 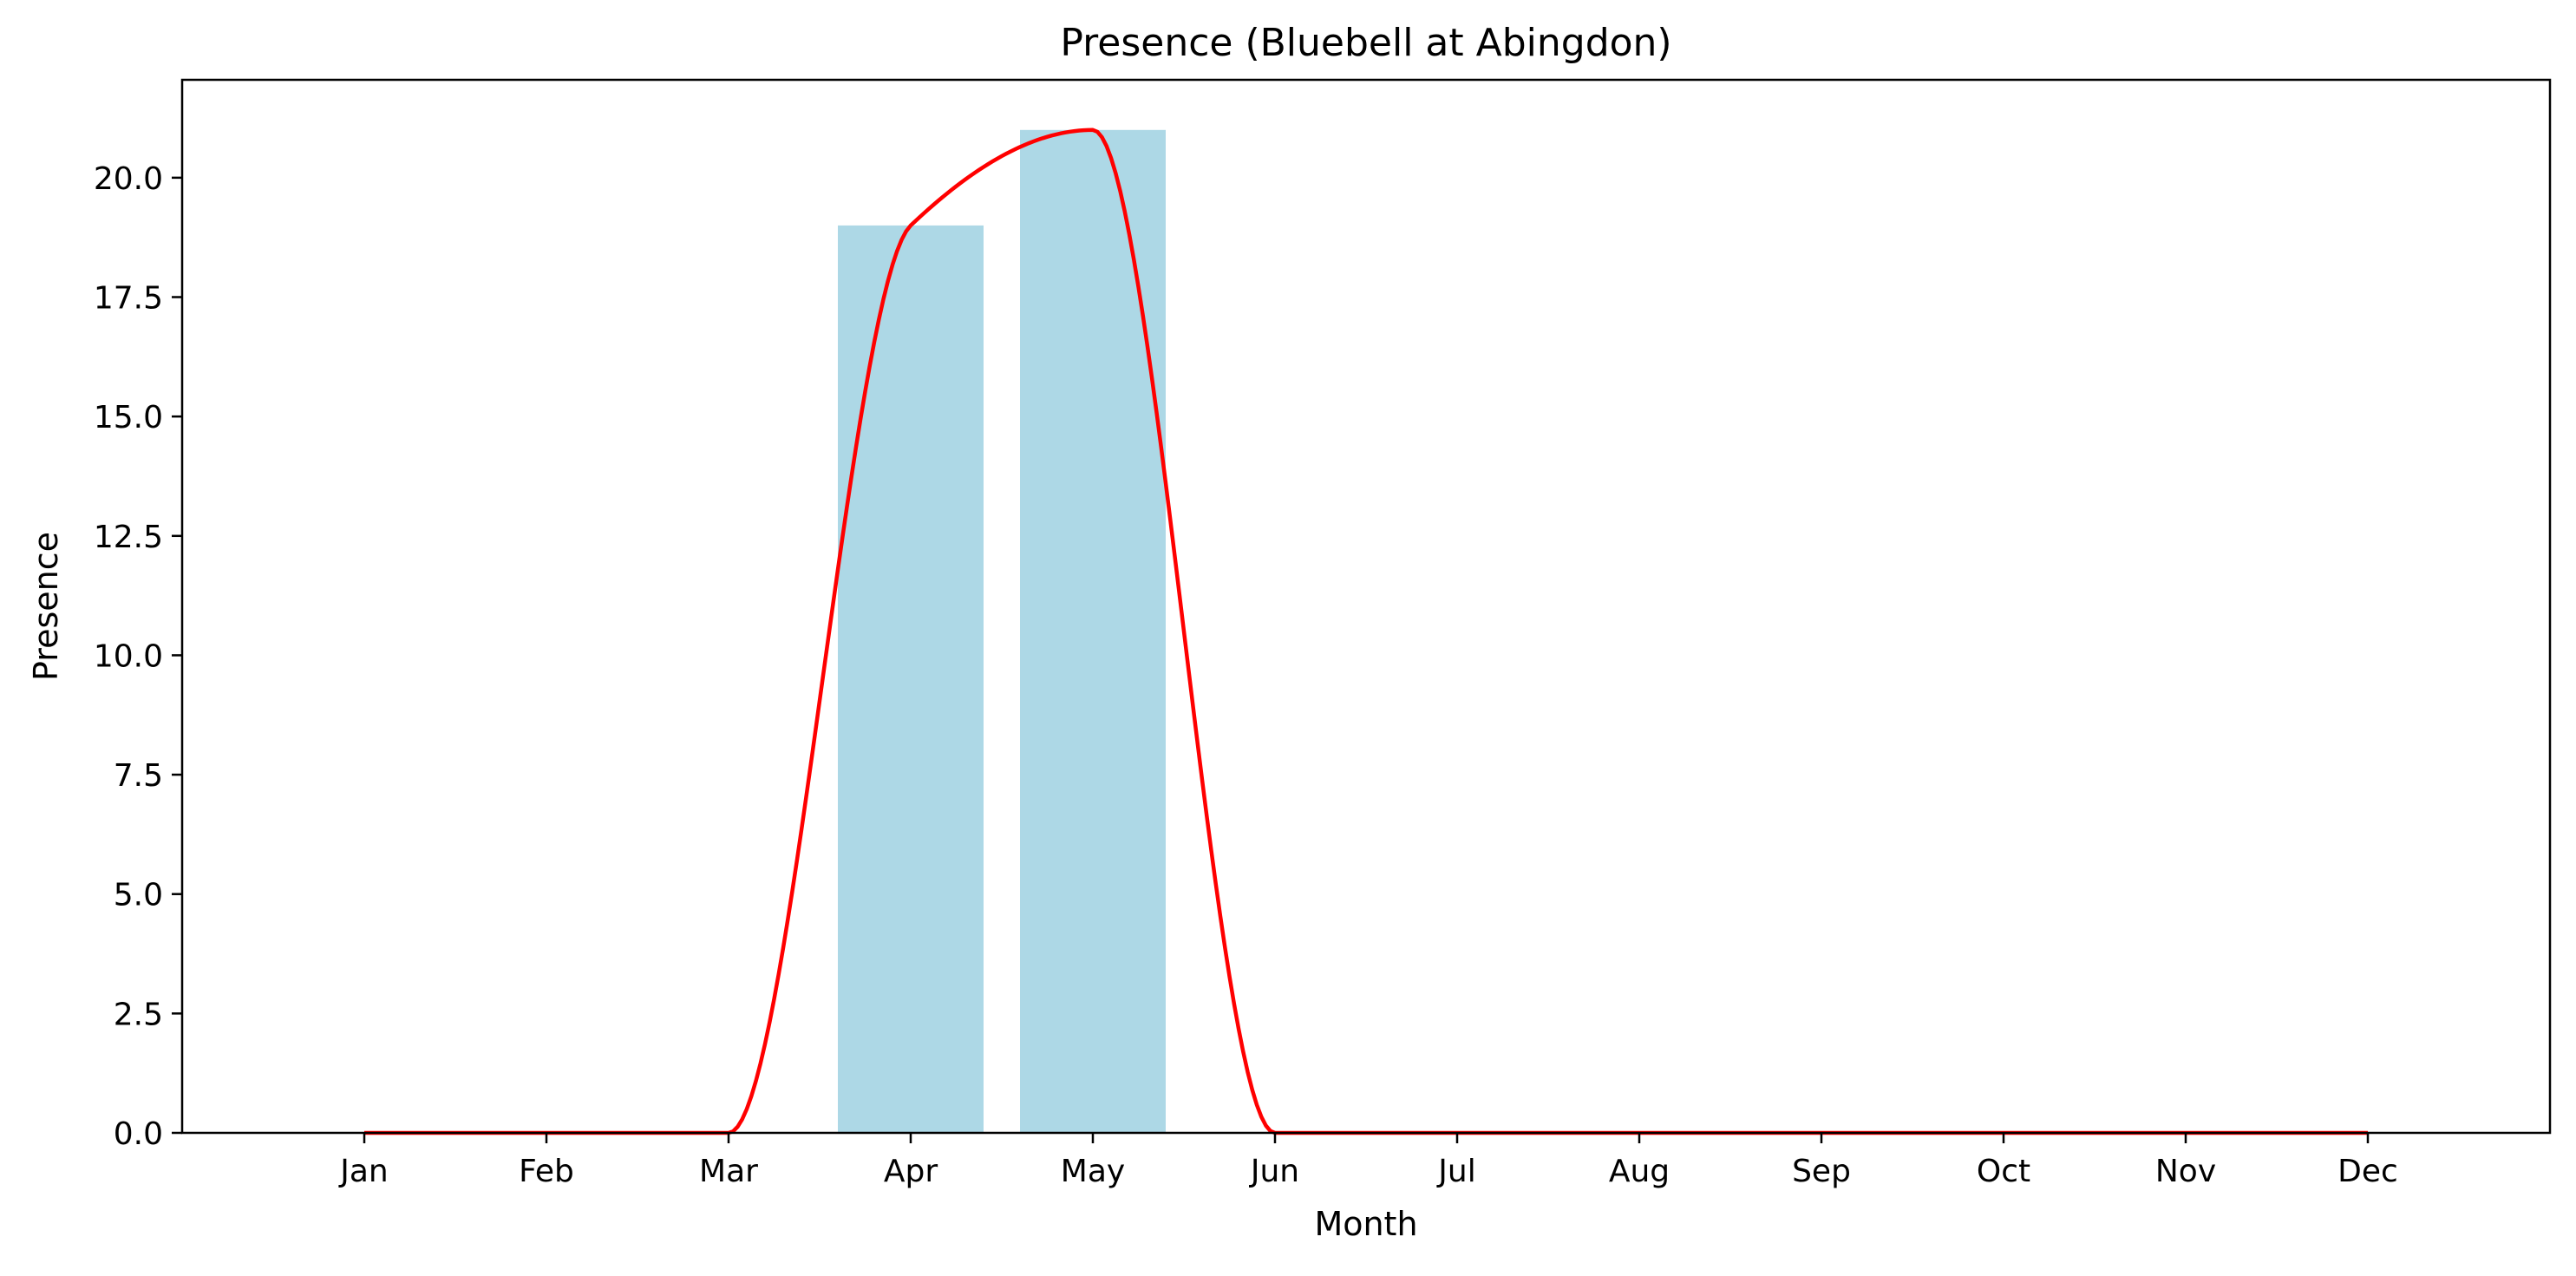 What do you see at coordinates (128, 417) in the screenshot?
I see `y-tick-label: 15.0` at bounding box center [128, 417].